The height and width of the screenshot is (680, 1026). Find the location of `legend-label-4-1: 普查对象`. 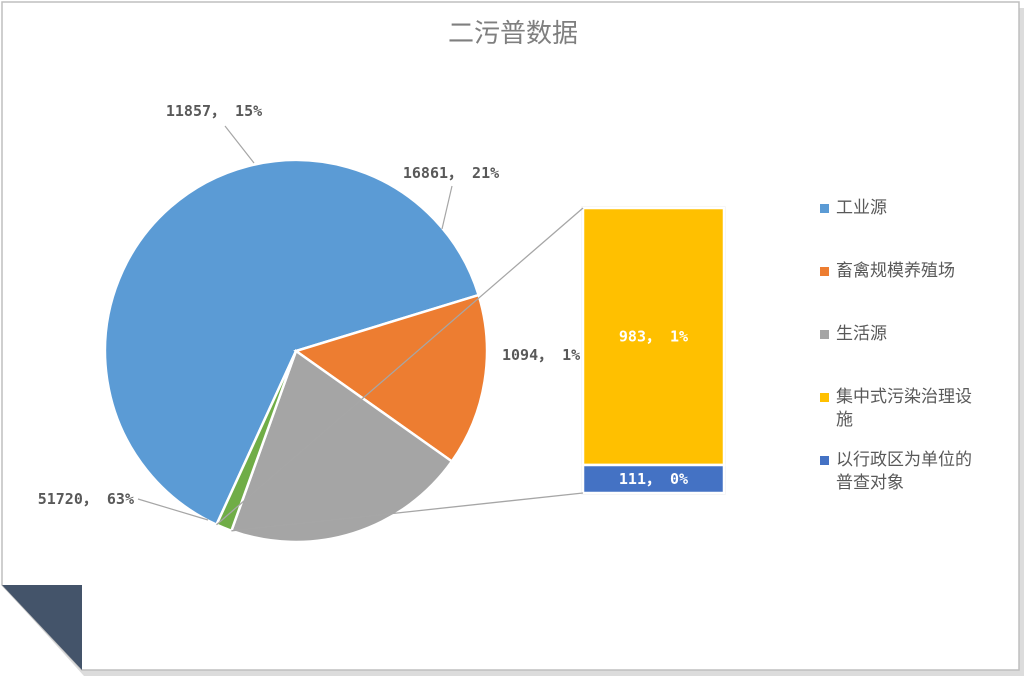

legend-label-4-1: 普查对象 is located at coordinates (870, 483).